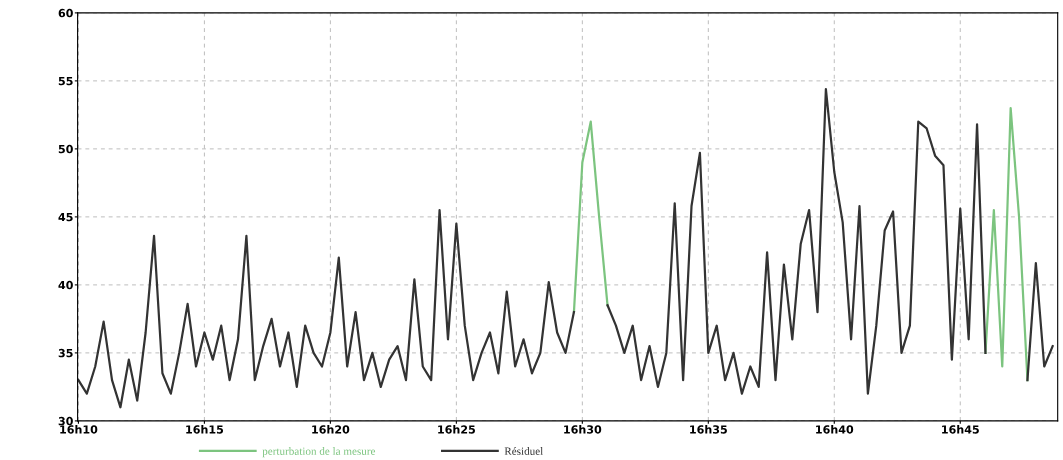  Describe the element at coordinates (835, 429) in the screenshot. I see `x-tick-label: 16h40` at that location.